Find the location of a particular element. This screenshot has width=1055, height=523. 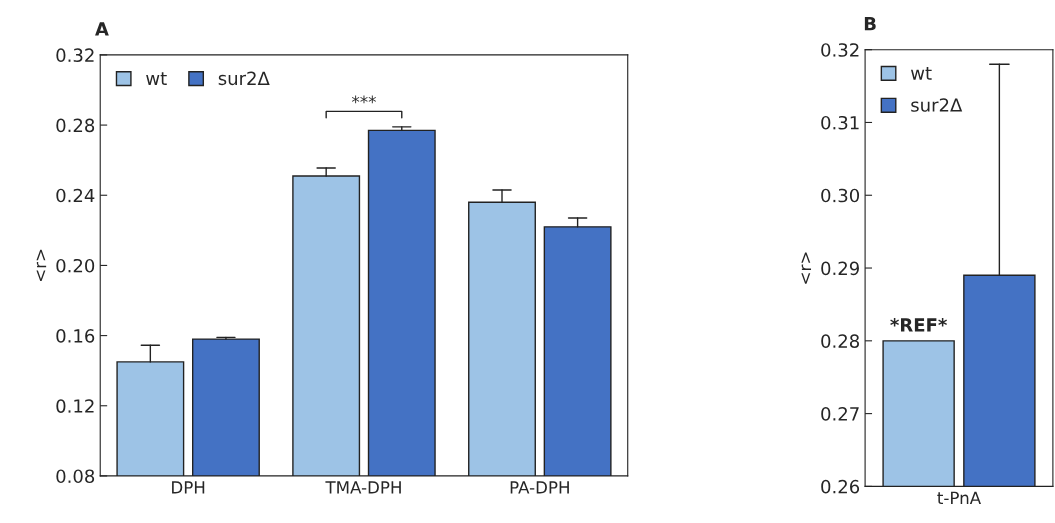

chart-title: A is located at coordinates (102, 29).